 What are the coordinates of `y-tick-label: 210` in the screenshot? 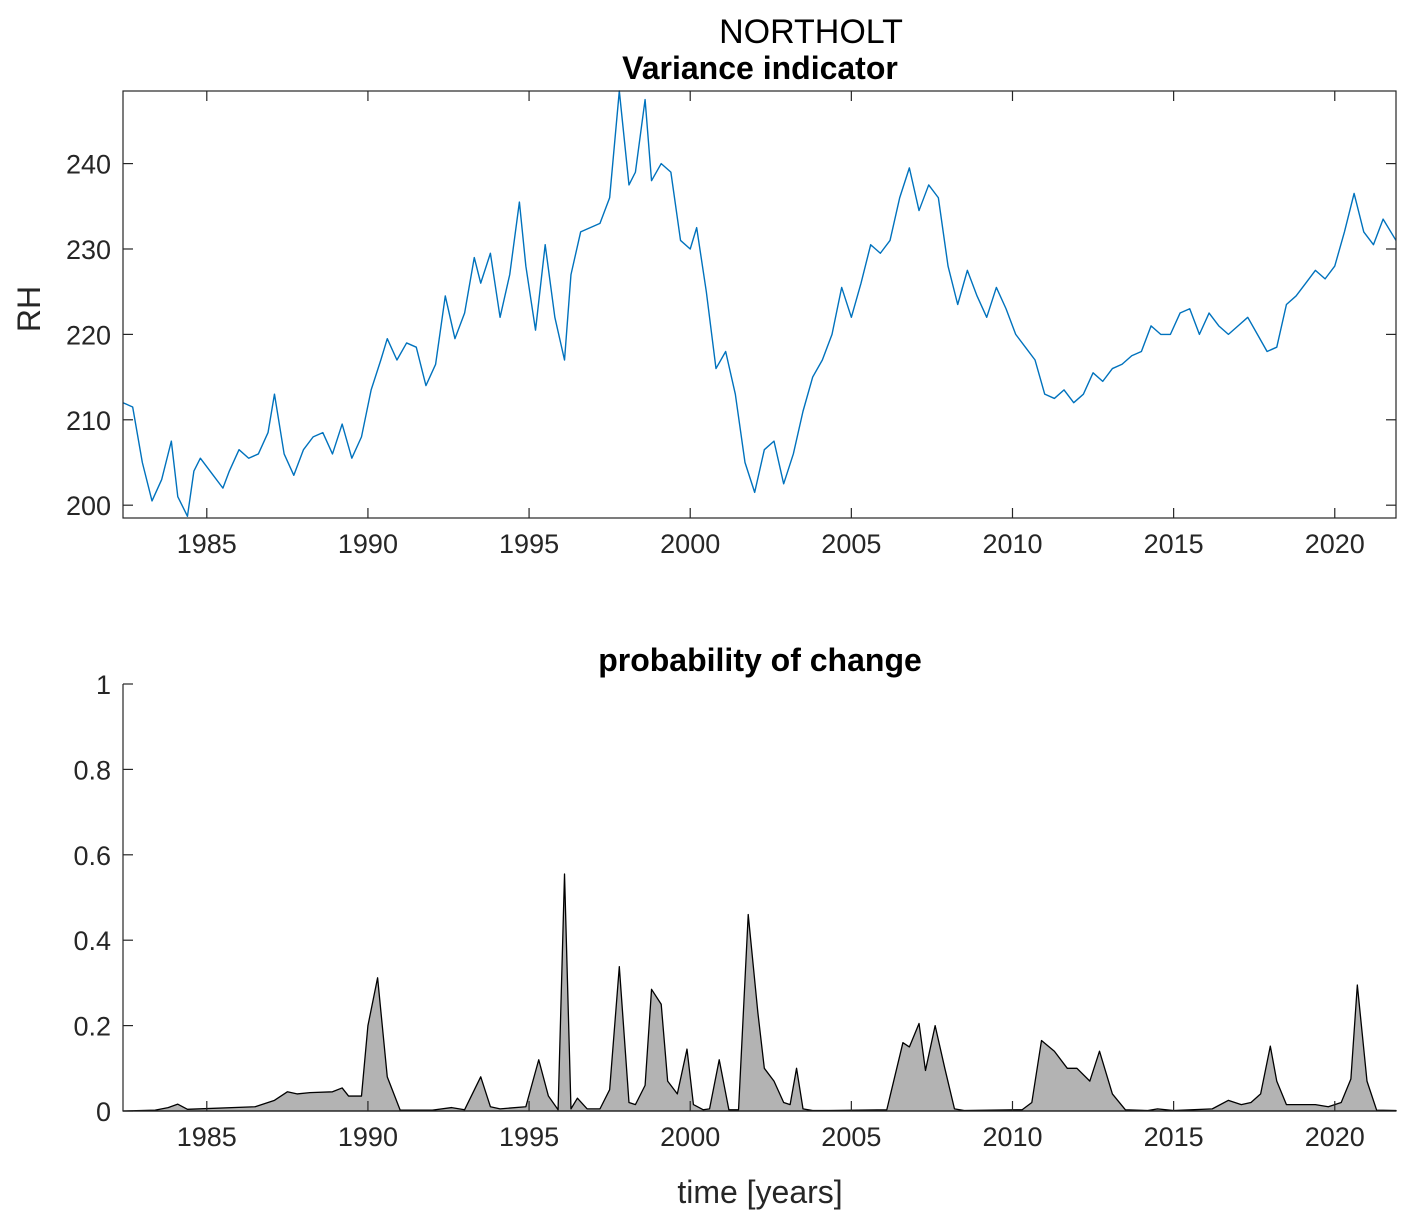 It's located at (88, 421).